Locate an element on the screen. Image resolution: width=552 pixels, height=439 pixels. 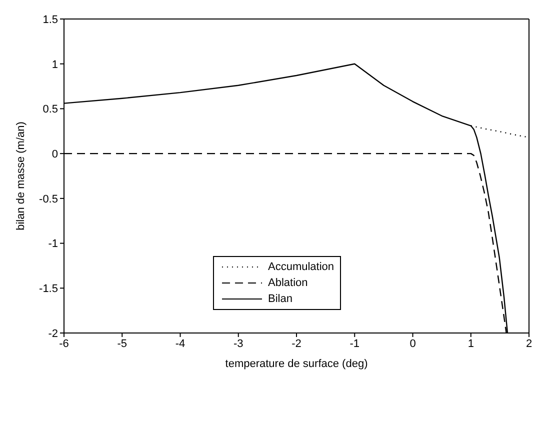
y-axis-title: bilan de masse (m/an) is located at coordinates (20, 176).